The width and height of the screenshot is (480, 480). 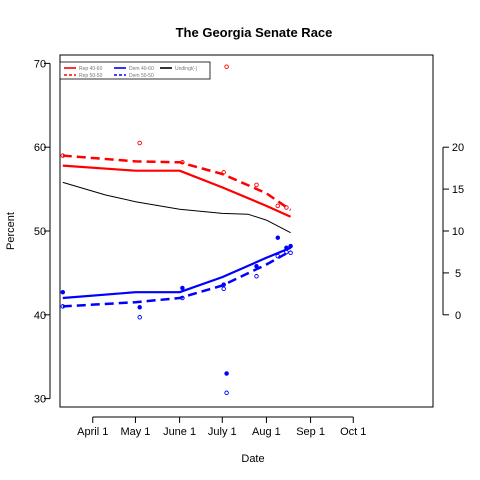 What do you see at coordinates (458, 148) in the screenshot?
I see `y2-tick-label: 20` at bounding box center [458, 148].